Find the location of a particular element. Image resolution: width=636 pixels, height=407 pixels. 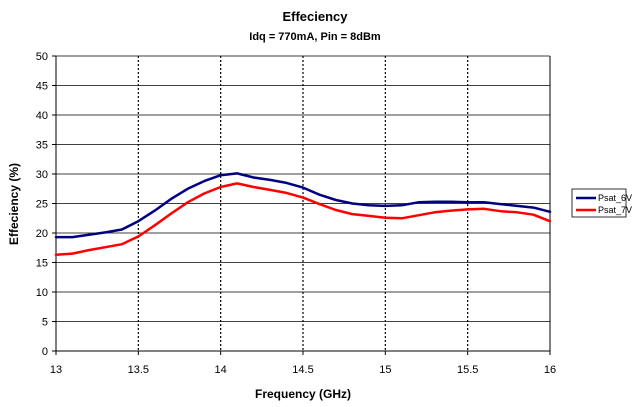

x-tick-label: 13 is located at coordinates (56, 370).